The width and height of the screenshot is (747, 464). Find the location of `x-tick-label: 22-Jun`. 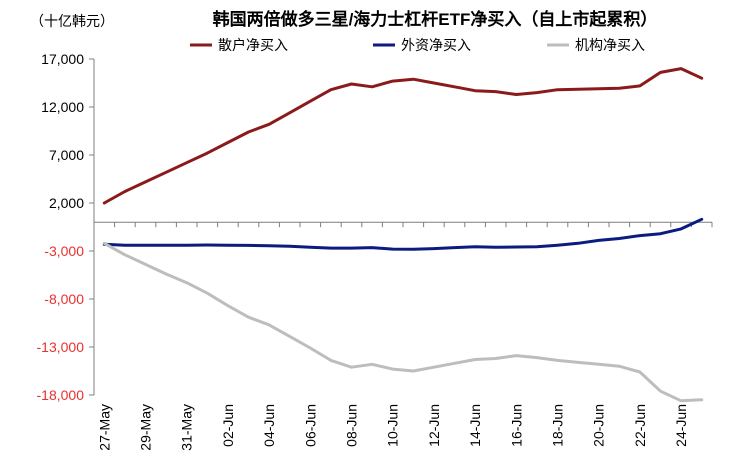

x-tick-label: 22-Jun is located at coordinates (640, 425).